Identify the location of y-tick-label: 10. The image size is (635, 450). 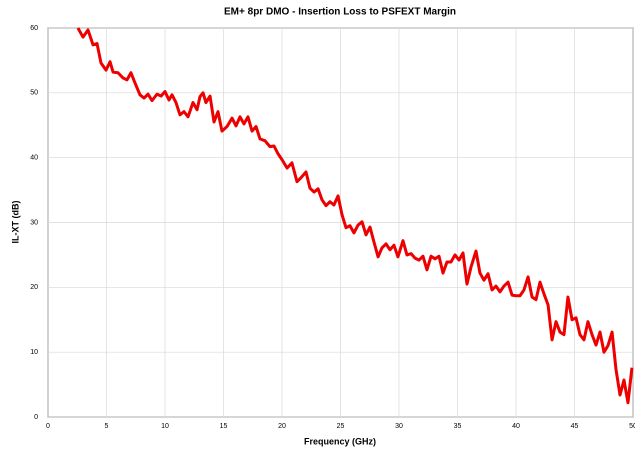
(34, 352).